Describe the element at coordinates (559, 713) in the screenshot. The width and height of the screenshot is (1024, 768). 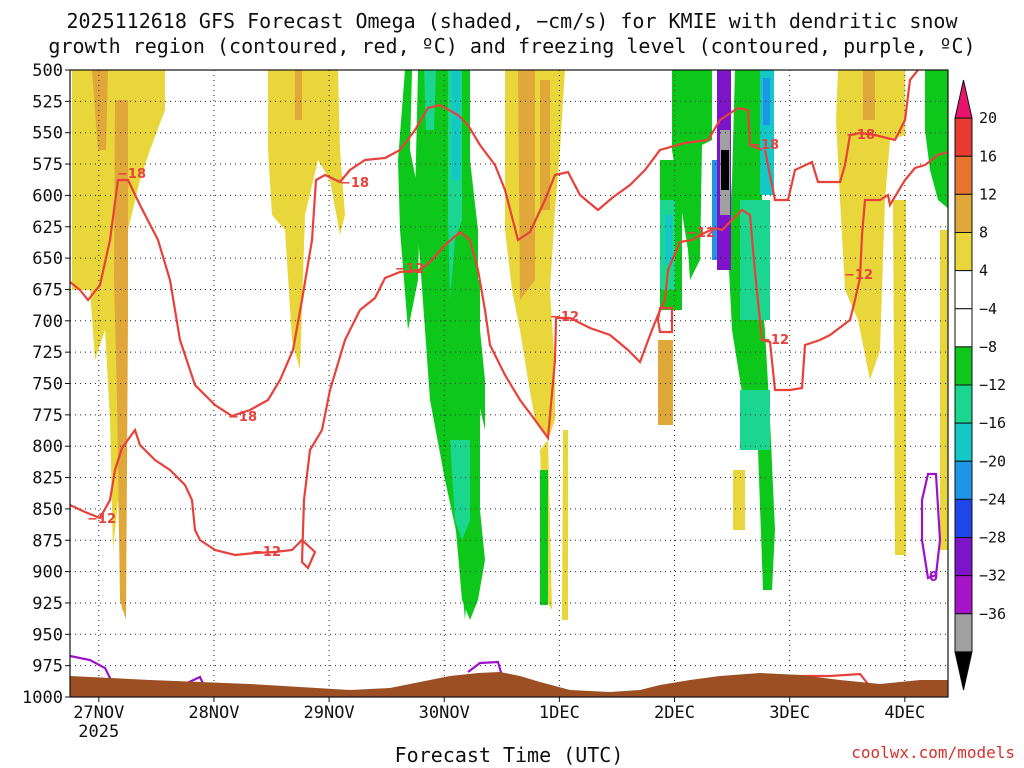
I see `x-tick-label: 1DEC` at that location.